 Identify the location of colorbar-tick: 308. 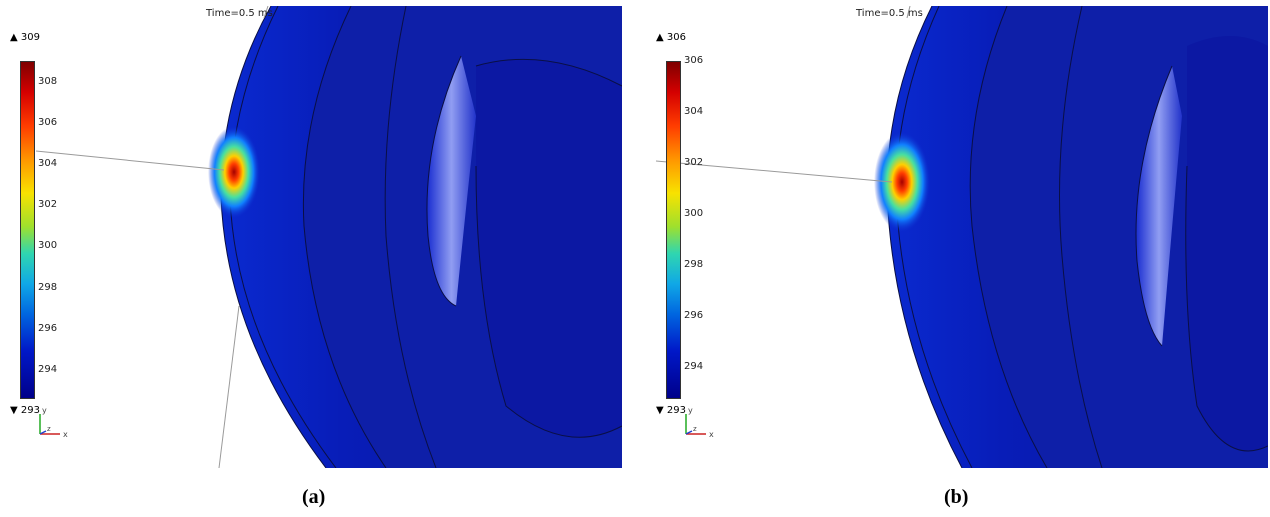
(48, 81).